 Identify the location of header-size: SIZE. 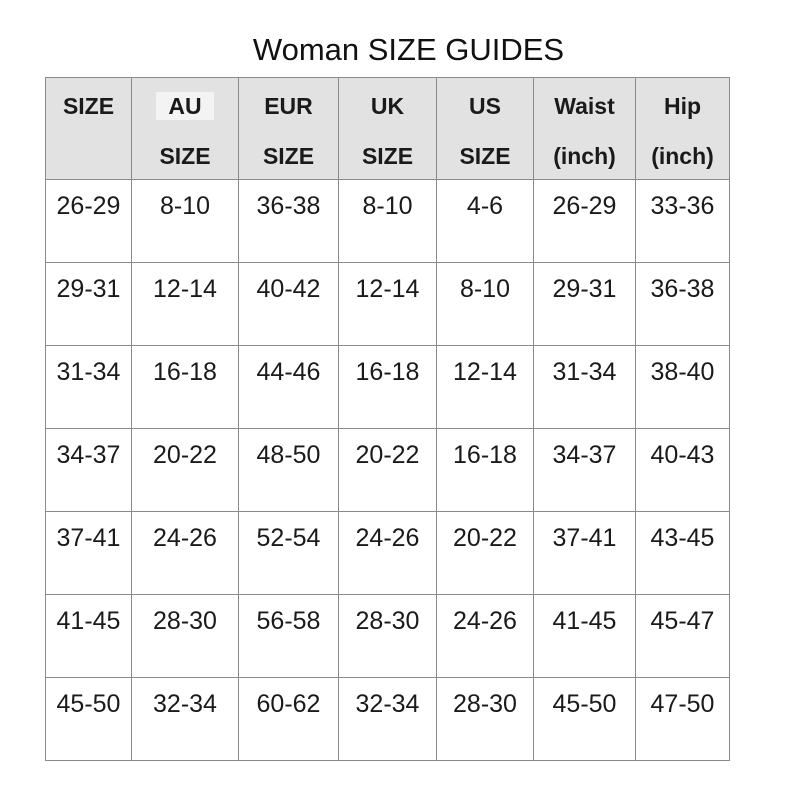
(88, 128).